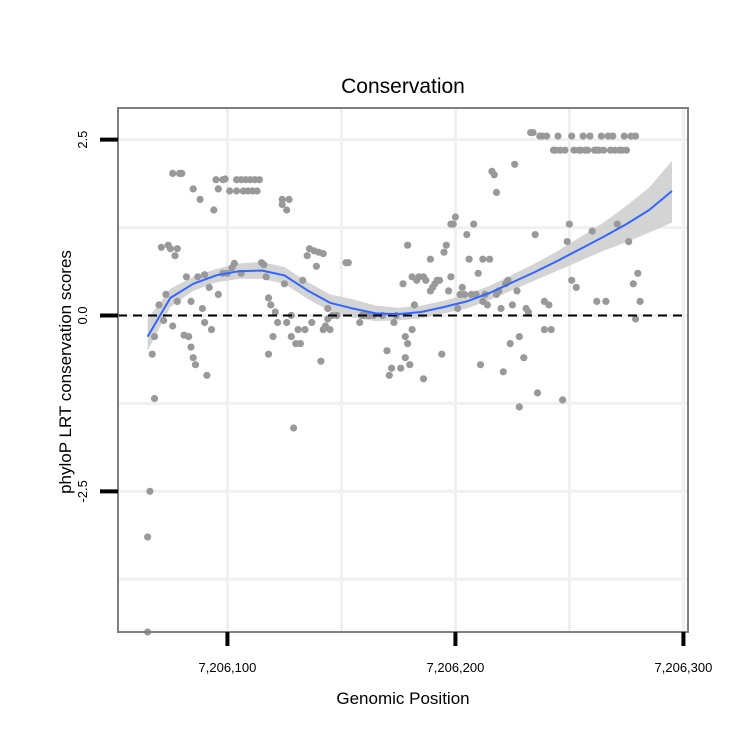 The height and width of the screenshot is (750, 750). Describe the element at coordinates (65, 372) in the screenshot. I see `y-axis-label: phyloP LRT conservation scores` at that location.